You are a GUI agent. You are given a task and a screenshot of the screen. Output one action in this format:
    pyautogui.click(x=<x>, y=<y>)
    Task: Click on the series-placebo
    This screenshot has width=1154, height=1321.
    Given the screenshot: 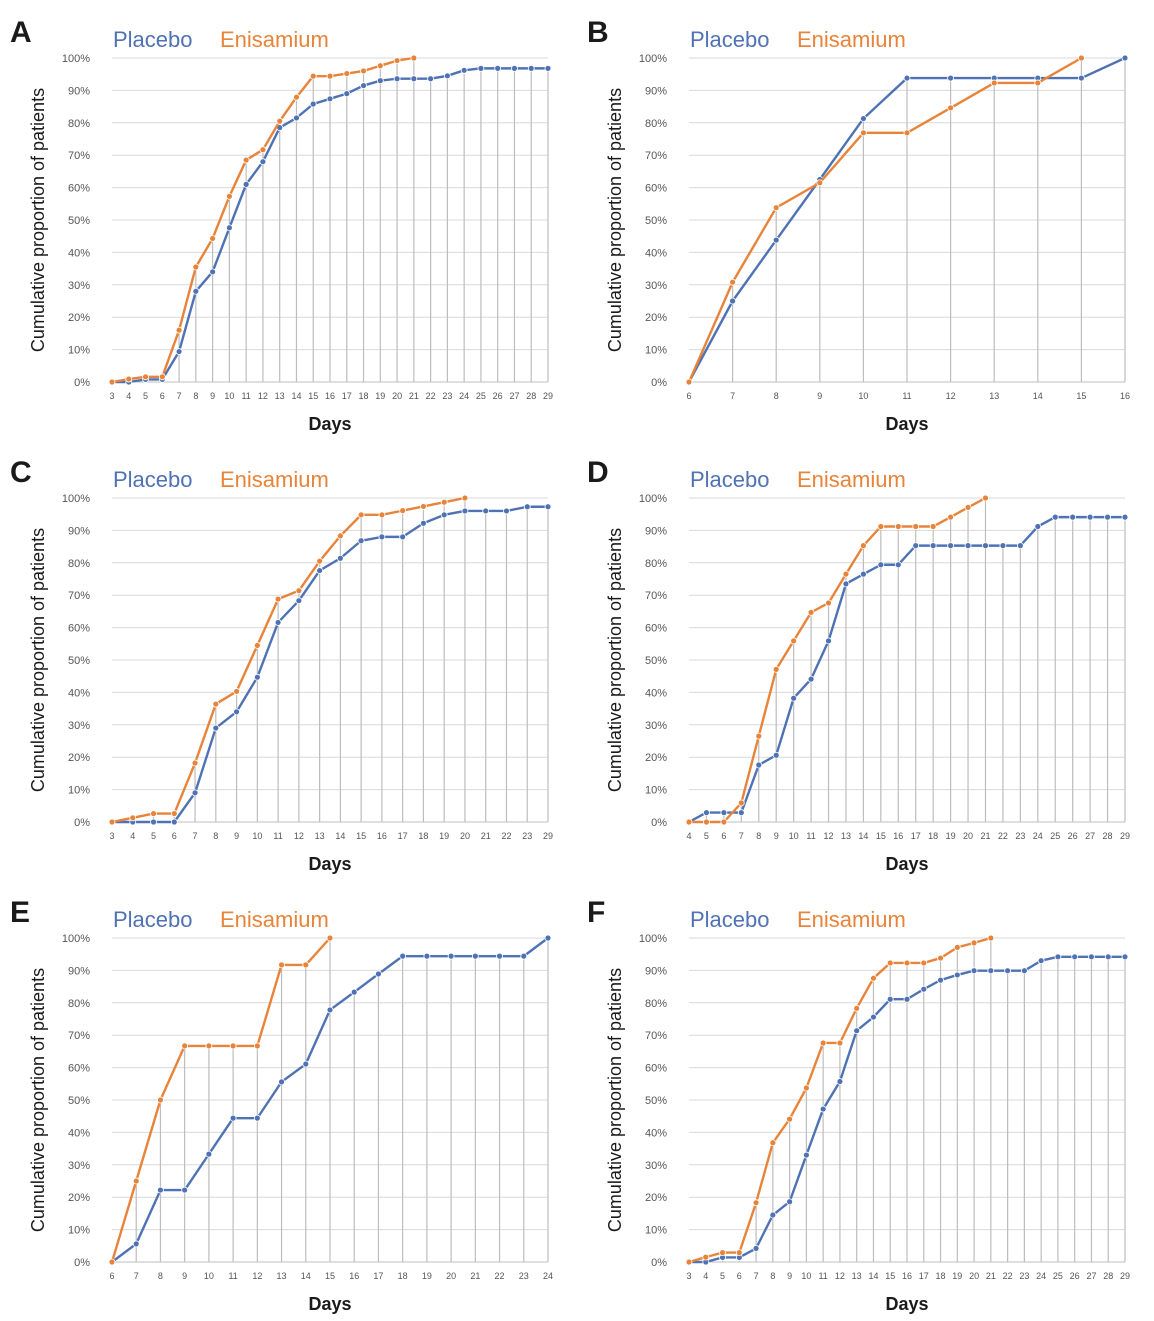 What is the action you would take?
    pyautogui.click(x=330, y=225)
    